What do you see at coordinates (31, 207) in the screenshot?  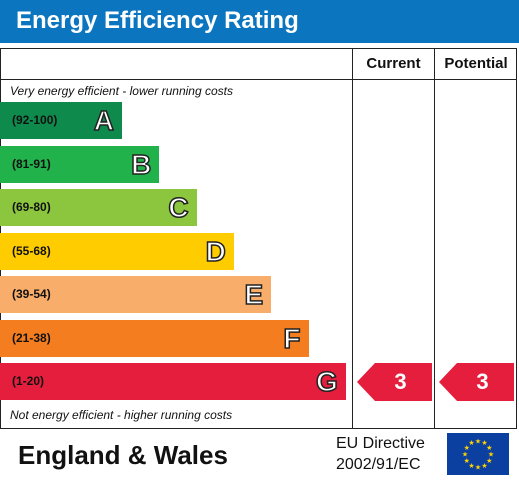 I see `band-range-label: (69-80)` at bounding box center [31, 207].